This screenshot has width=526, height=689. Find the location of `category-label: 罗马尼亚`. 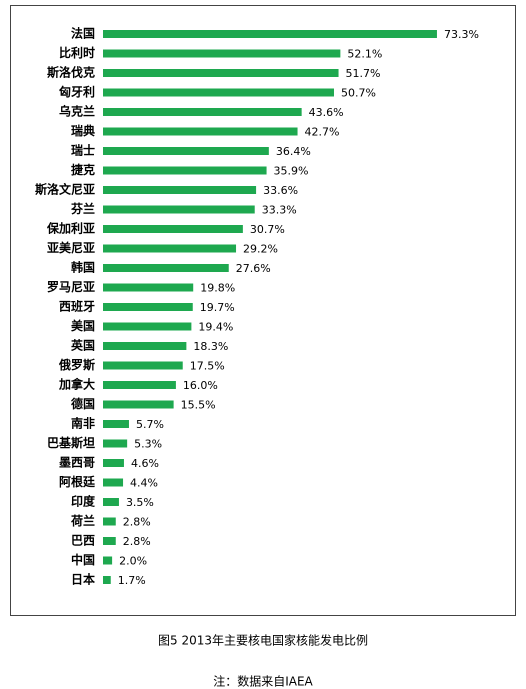

category-label: 罗马尼亚 is located at coordinates (71, 286).